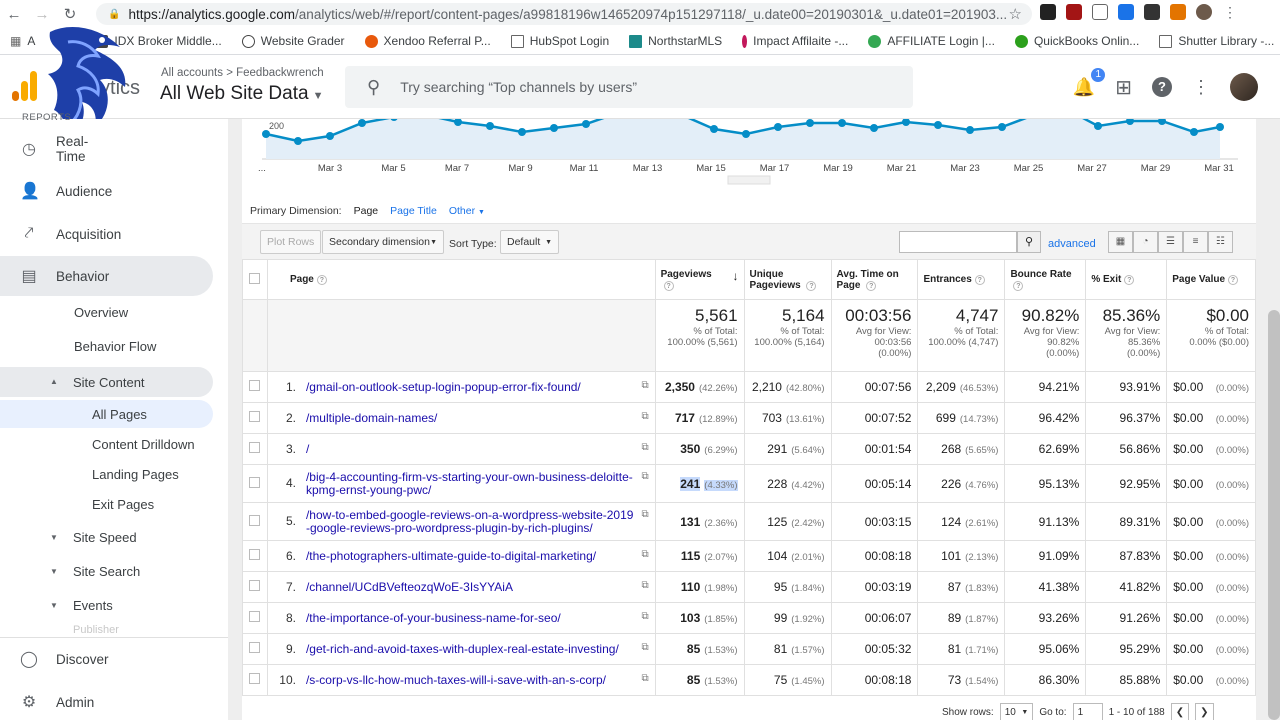 Image resolution: width=1280 pixels, height=720 pixels. What do you see at coordinates (242, 93) in the screenshot?
I see `property-selector: All Web Site Data ▼` at bounding box center [242, 93].